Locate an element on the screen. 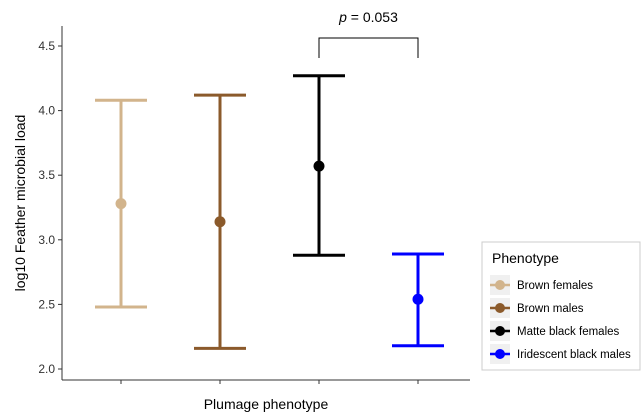 Image resolution: width=643 pixels, height=414 pixels. legend-label: Iridescent black males is located at coordinates (574, 355).